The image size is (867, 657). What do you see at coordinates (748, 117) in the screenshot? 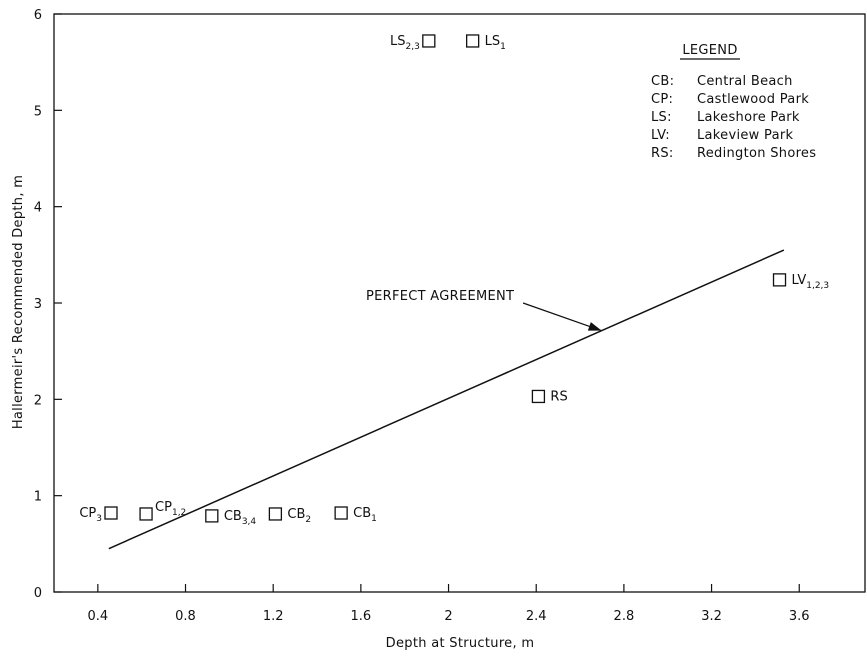
I see `legend-name: Lakeshore Park` at bounding box center [748, 117].